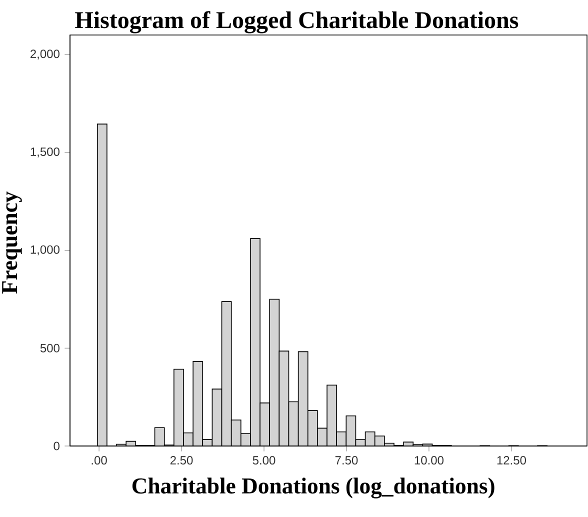 The width and height of the screenshot is (588, 517). I want to click on x-tick-label: 7.50, so click(346, 460).